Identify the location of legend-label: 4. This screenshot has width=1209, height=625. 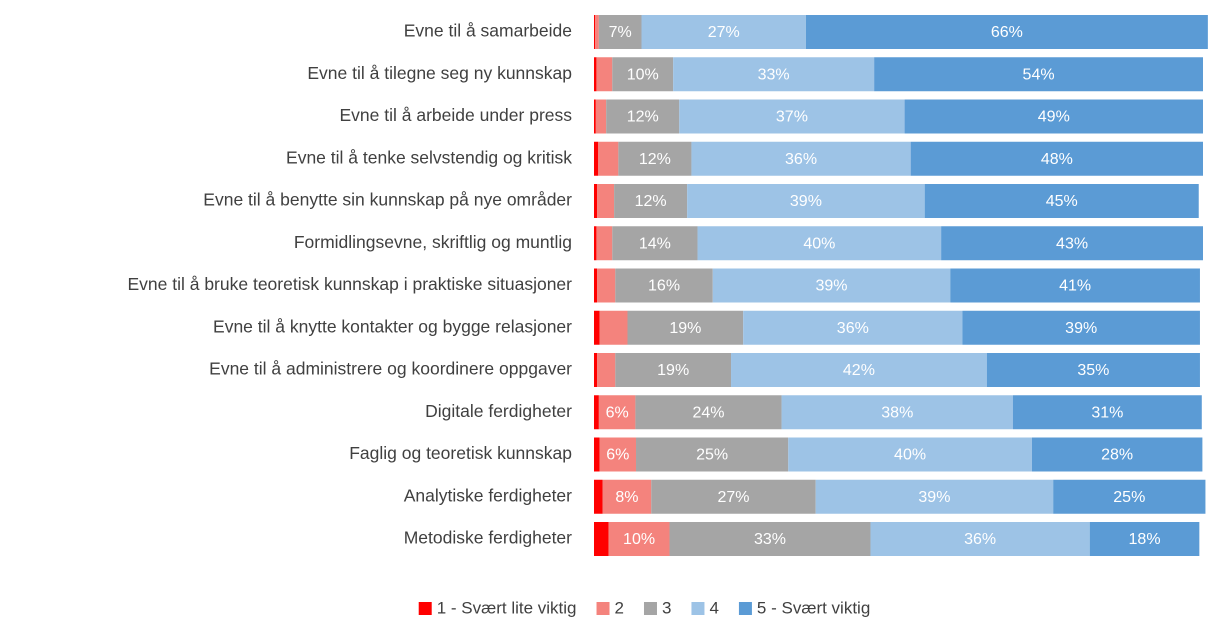
(713, 607).